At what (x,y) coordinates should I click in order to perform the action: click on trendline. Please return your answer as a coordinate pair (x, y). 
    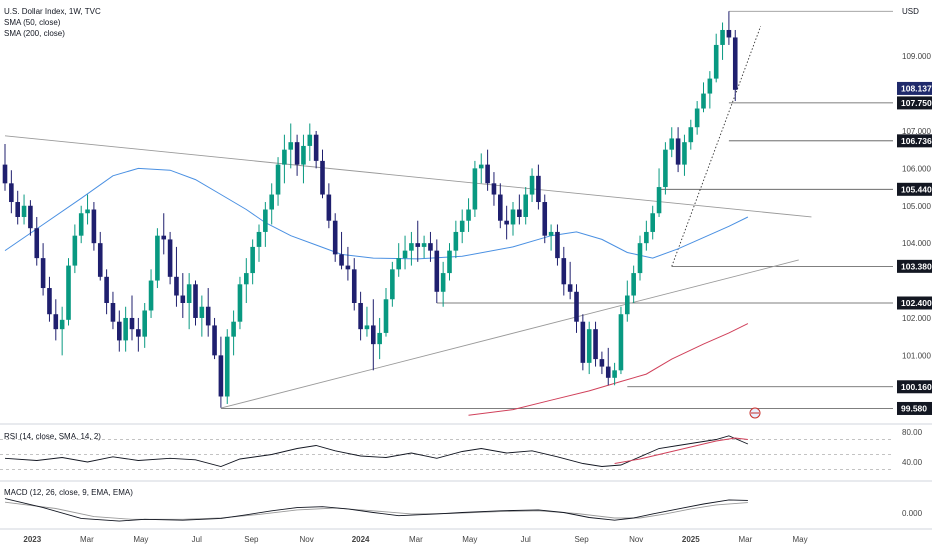
    Looking at the image, I should click on (716, 146).